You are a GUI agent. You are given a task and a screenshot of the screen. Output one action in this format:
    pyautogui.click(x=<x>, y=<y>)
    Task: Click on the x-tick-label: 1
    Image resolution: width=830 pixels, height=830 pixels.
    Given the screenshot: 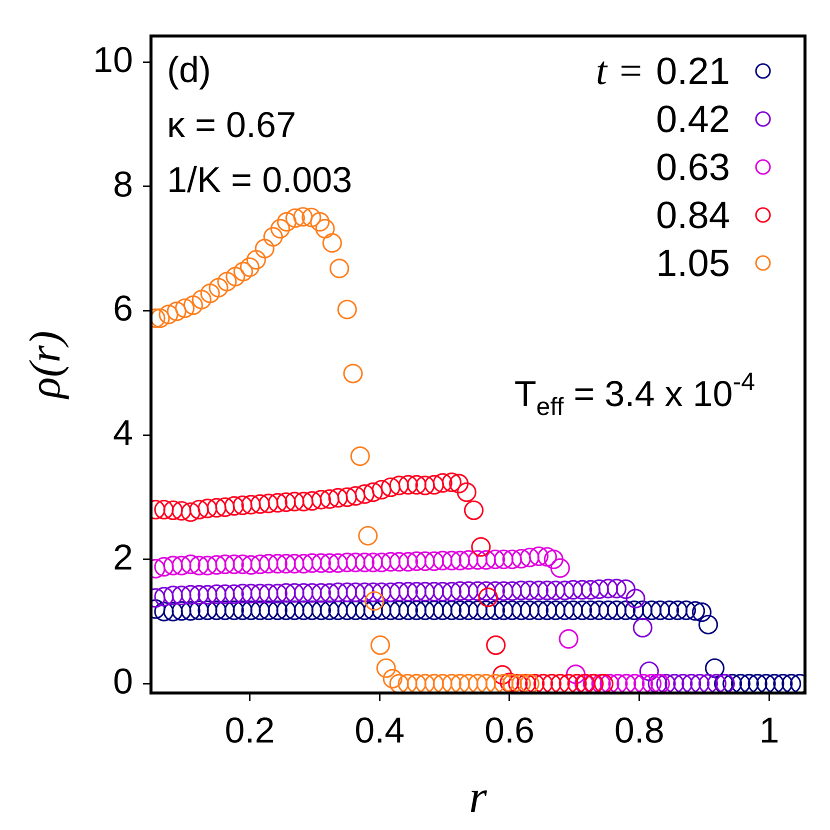 What is the action you would take?
    pyautogui.click(x=769, y=730)
    